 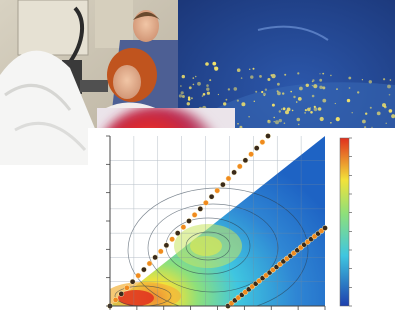 What do you see at coordinates (344, 222) in the screenshot?
I see `colorbar` at bounding box center [344, 222].